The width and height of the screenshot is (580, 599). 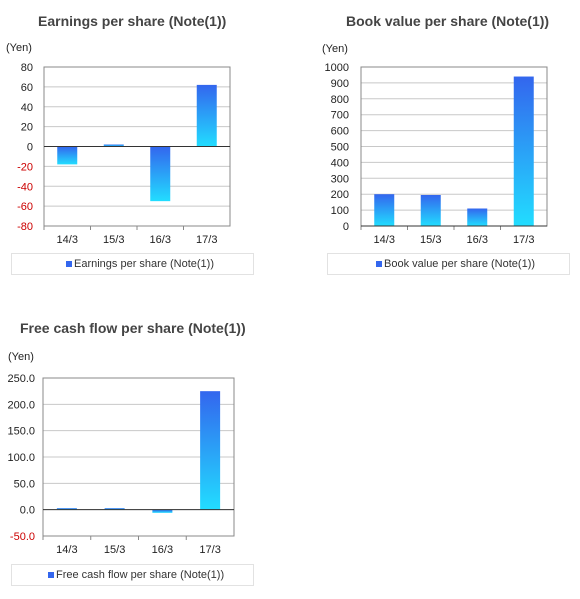 What do you see at coordinates (27, 108) in the screenshot?
I see `y-tick-label: 40` at bounding box center [27, 108].